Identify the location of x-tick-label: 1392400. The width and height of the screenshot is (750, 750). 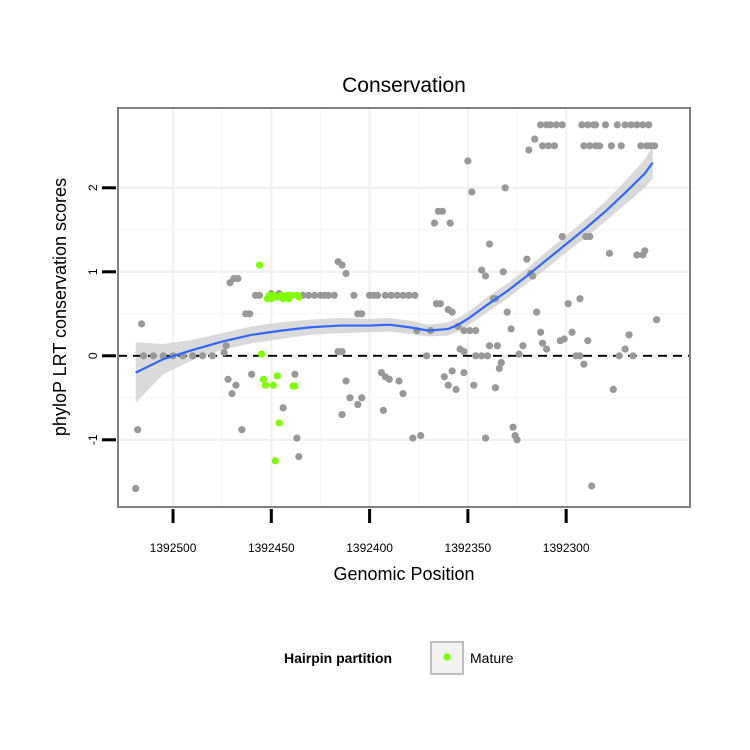
(369, 548).